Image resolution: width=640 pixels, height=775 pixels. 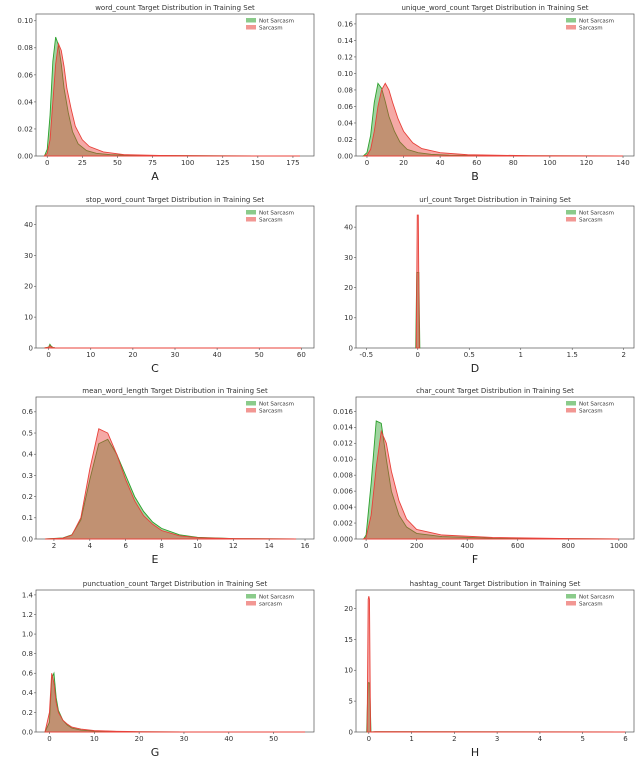 What do you see at coordinates (343, 412) in the screenshot?
I see `y-tick-label: 0.016` at bounding box center [343, 412].